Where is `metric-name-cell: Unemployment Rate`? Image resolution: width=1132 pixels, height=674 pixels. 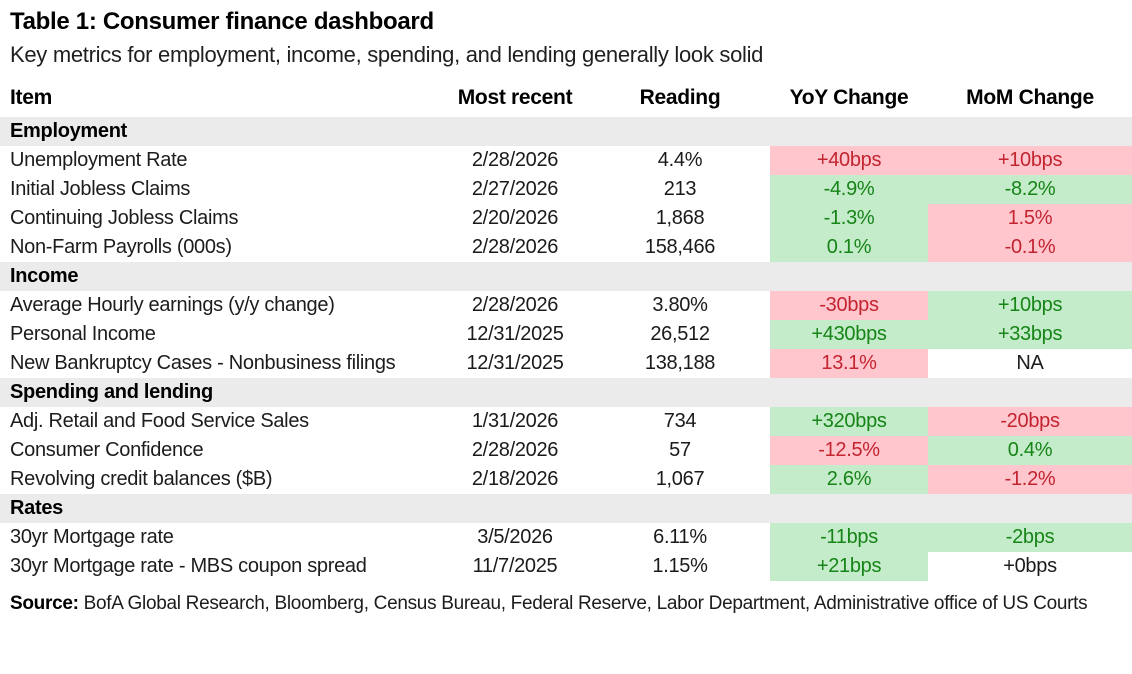
metric-name-cell: Unemployment Rate is located at coordinates (99, 160).